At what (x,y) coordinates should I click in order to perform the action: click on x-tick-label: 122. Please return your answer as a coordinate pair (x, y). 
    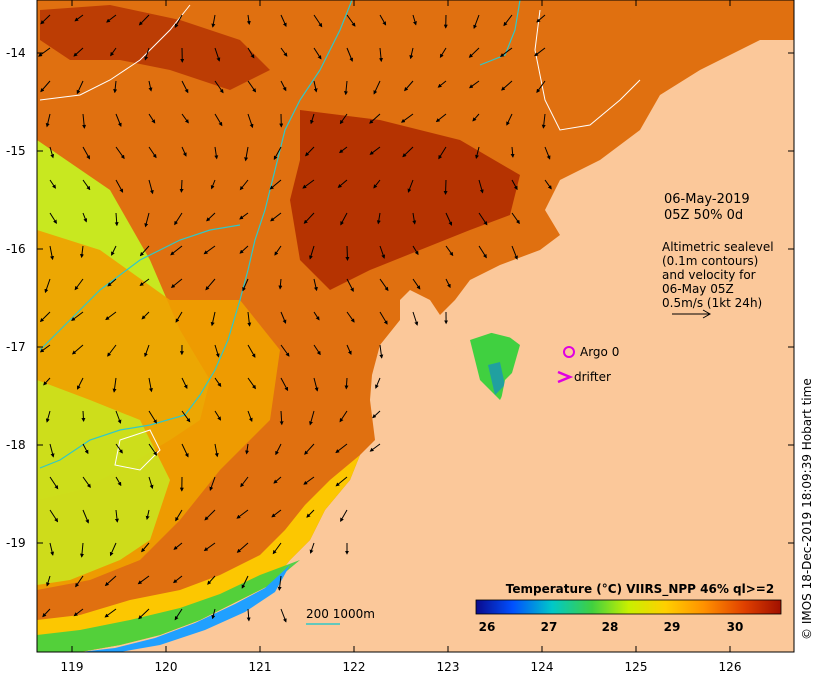
    Looking at the image, I should click on (354, 667).